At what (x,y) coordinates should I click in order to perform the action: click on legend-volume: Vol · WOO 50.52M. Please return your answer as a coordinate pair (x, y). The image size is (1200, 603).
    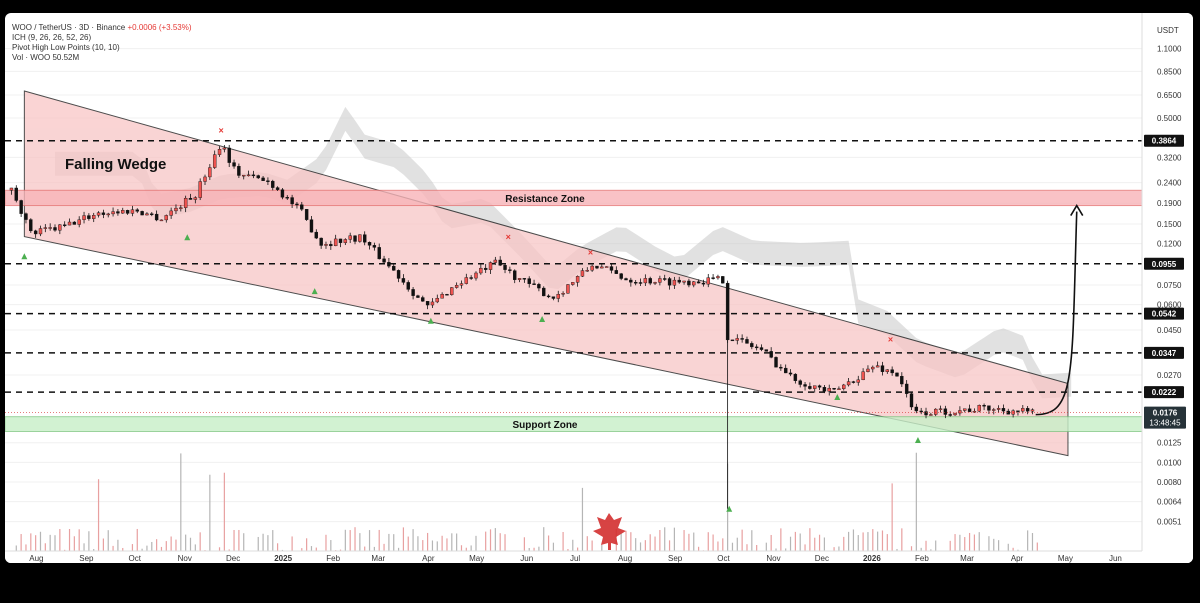
    Looking at the image, I should click on (46, 57).